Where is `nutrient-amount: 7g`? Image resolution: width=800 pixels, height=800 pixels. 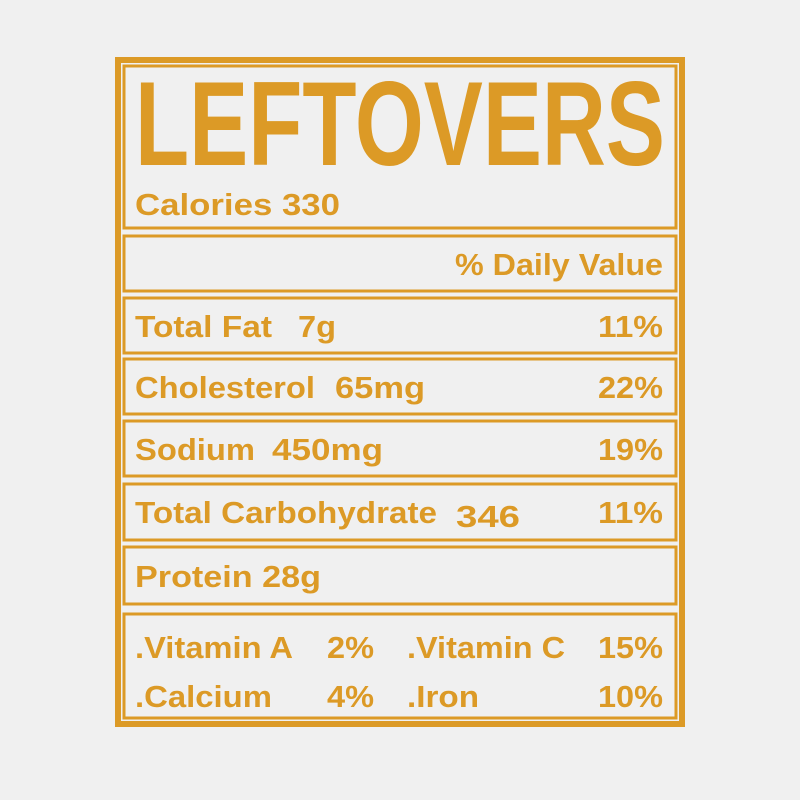
nutrient-amount: 7g is located at coordinates (317, 326).